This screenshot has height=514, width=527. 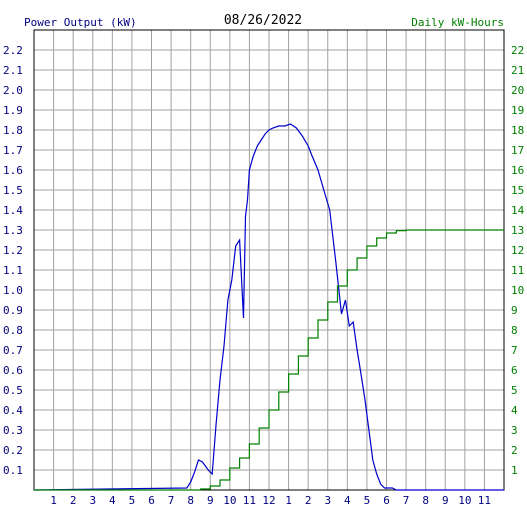 I want to click on y-left-tick-label: 0.8, so click(x=13, y=330).